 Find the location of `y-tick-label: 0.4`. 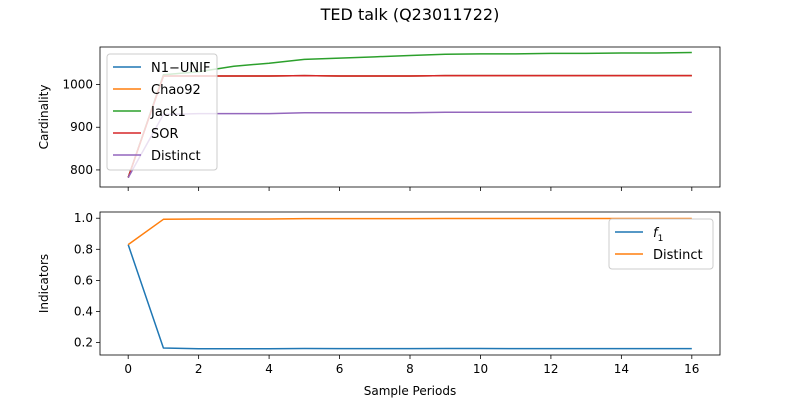

y-tick-label: 0.4 is located at coordinates (83, 311).